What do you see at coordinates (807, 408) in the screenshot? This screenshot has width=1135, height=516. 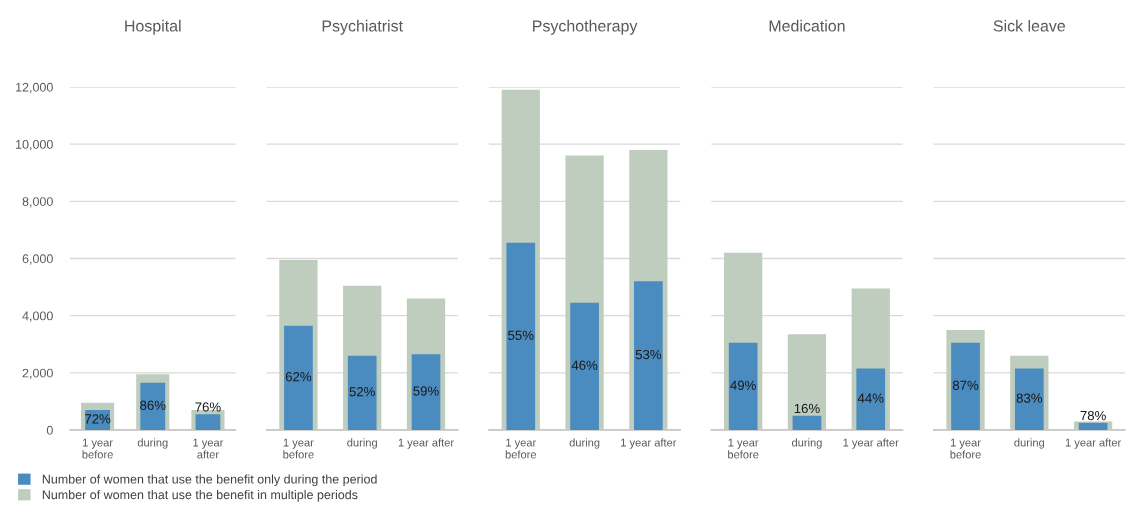 I see `annotation: 16%` at bounding box center [807, 408].